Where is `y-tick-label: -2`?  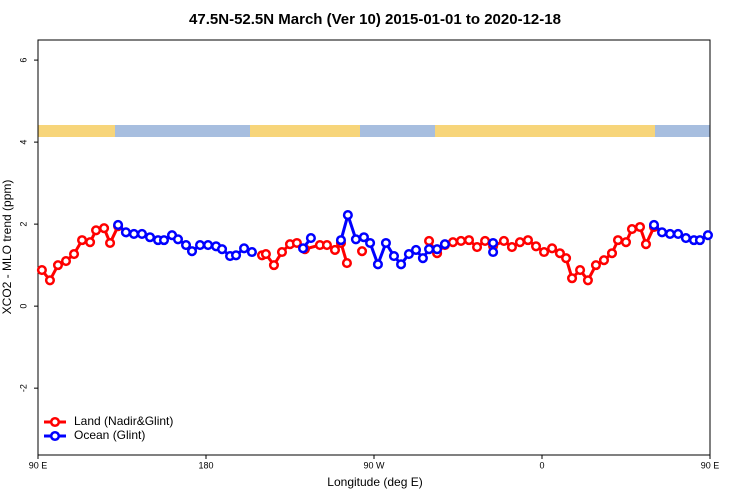 y-tick-label: -2 is located at coordinates (23, 388).